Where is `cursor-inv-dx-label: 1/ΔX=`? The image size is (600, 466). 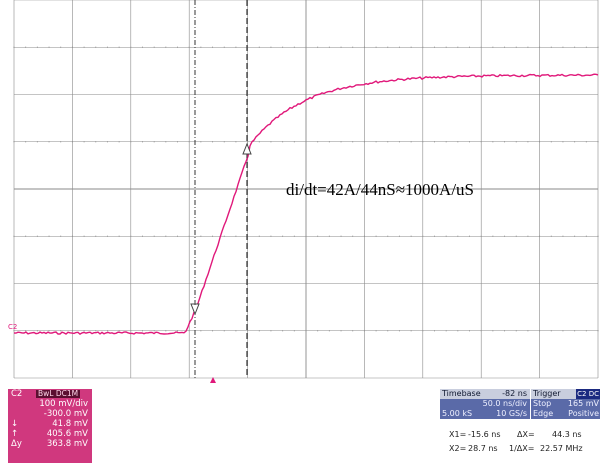 cursor-inv-dx-label: 1/ΔX= is located at coordinates (522, 448).